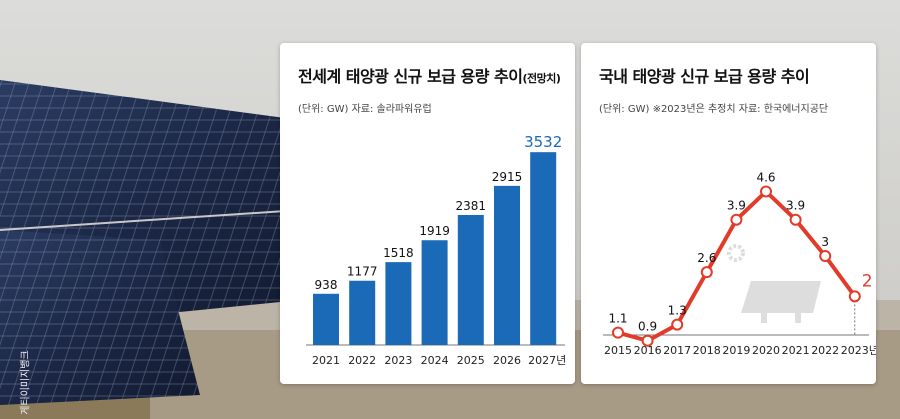  What do you see at coordinates (736, 350) in the screenshot?
I see `x-tick-label: 2019` at bounding box center [736, 350].